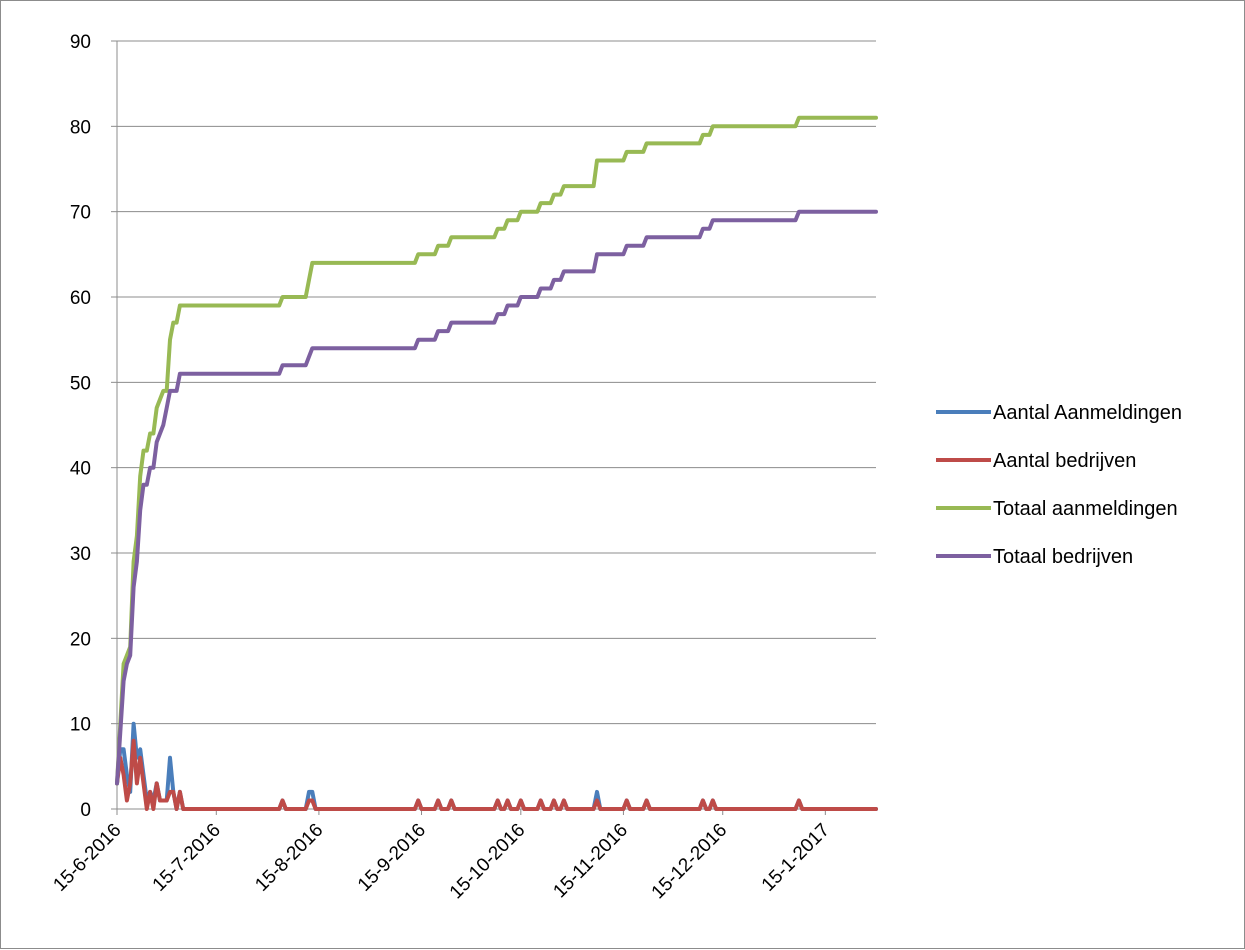  I want to click on y-tick-label: 20, so click(80, 639).